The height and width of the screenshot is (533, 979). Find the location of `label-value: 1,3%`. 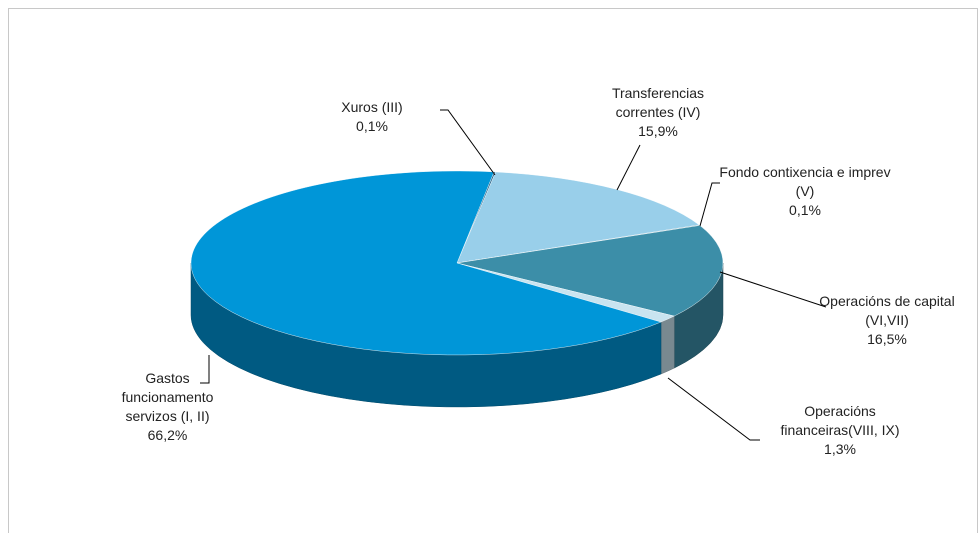

label-value: 1,3% is located at coordinates (840, 449).